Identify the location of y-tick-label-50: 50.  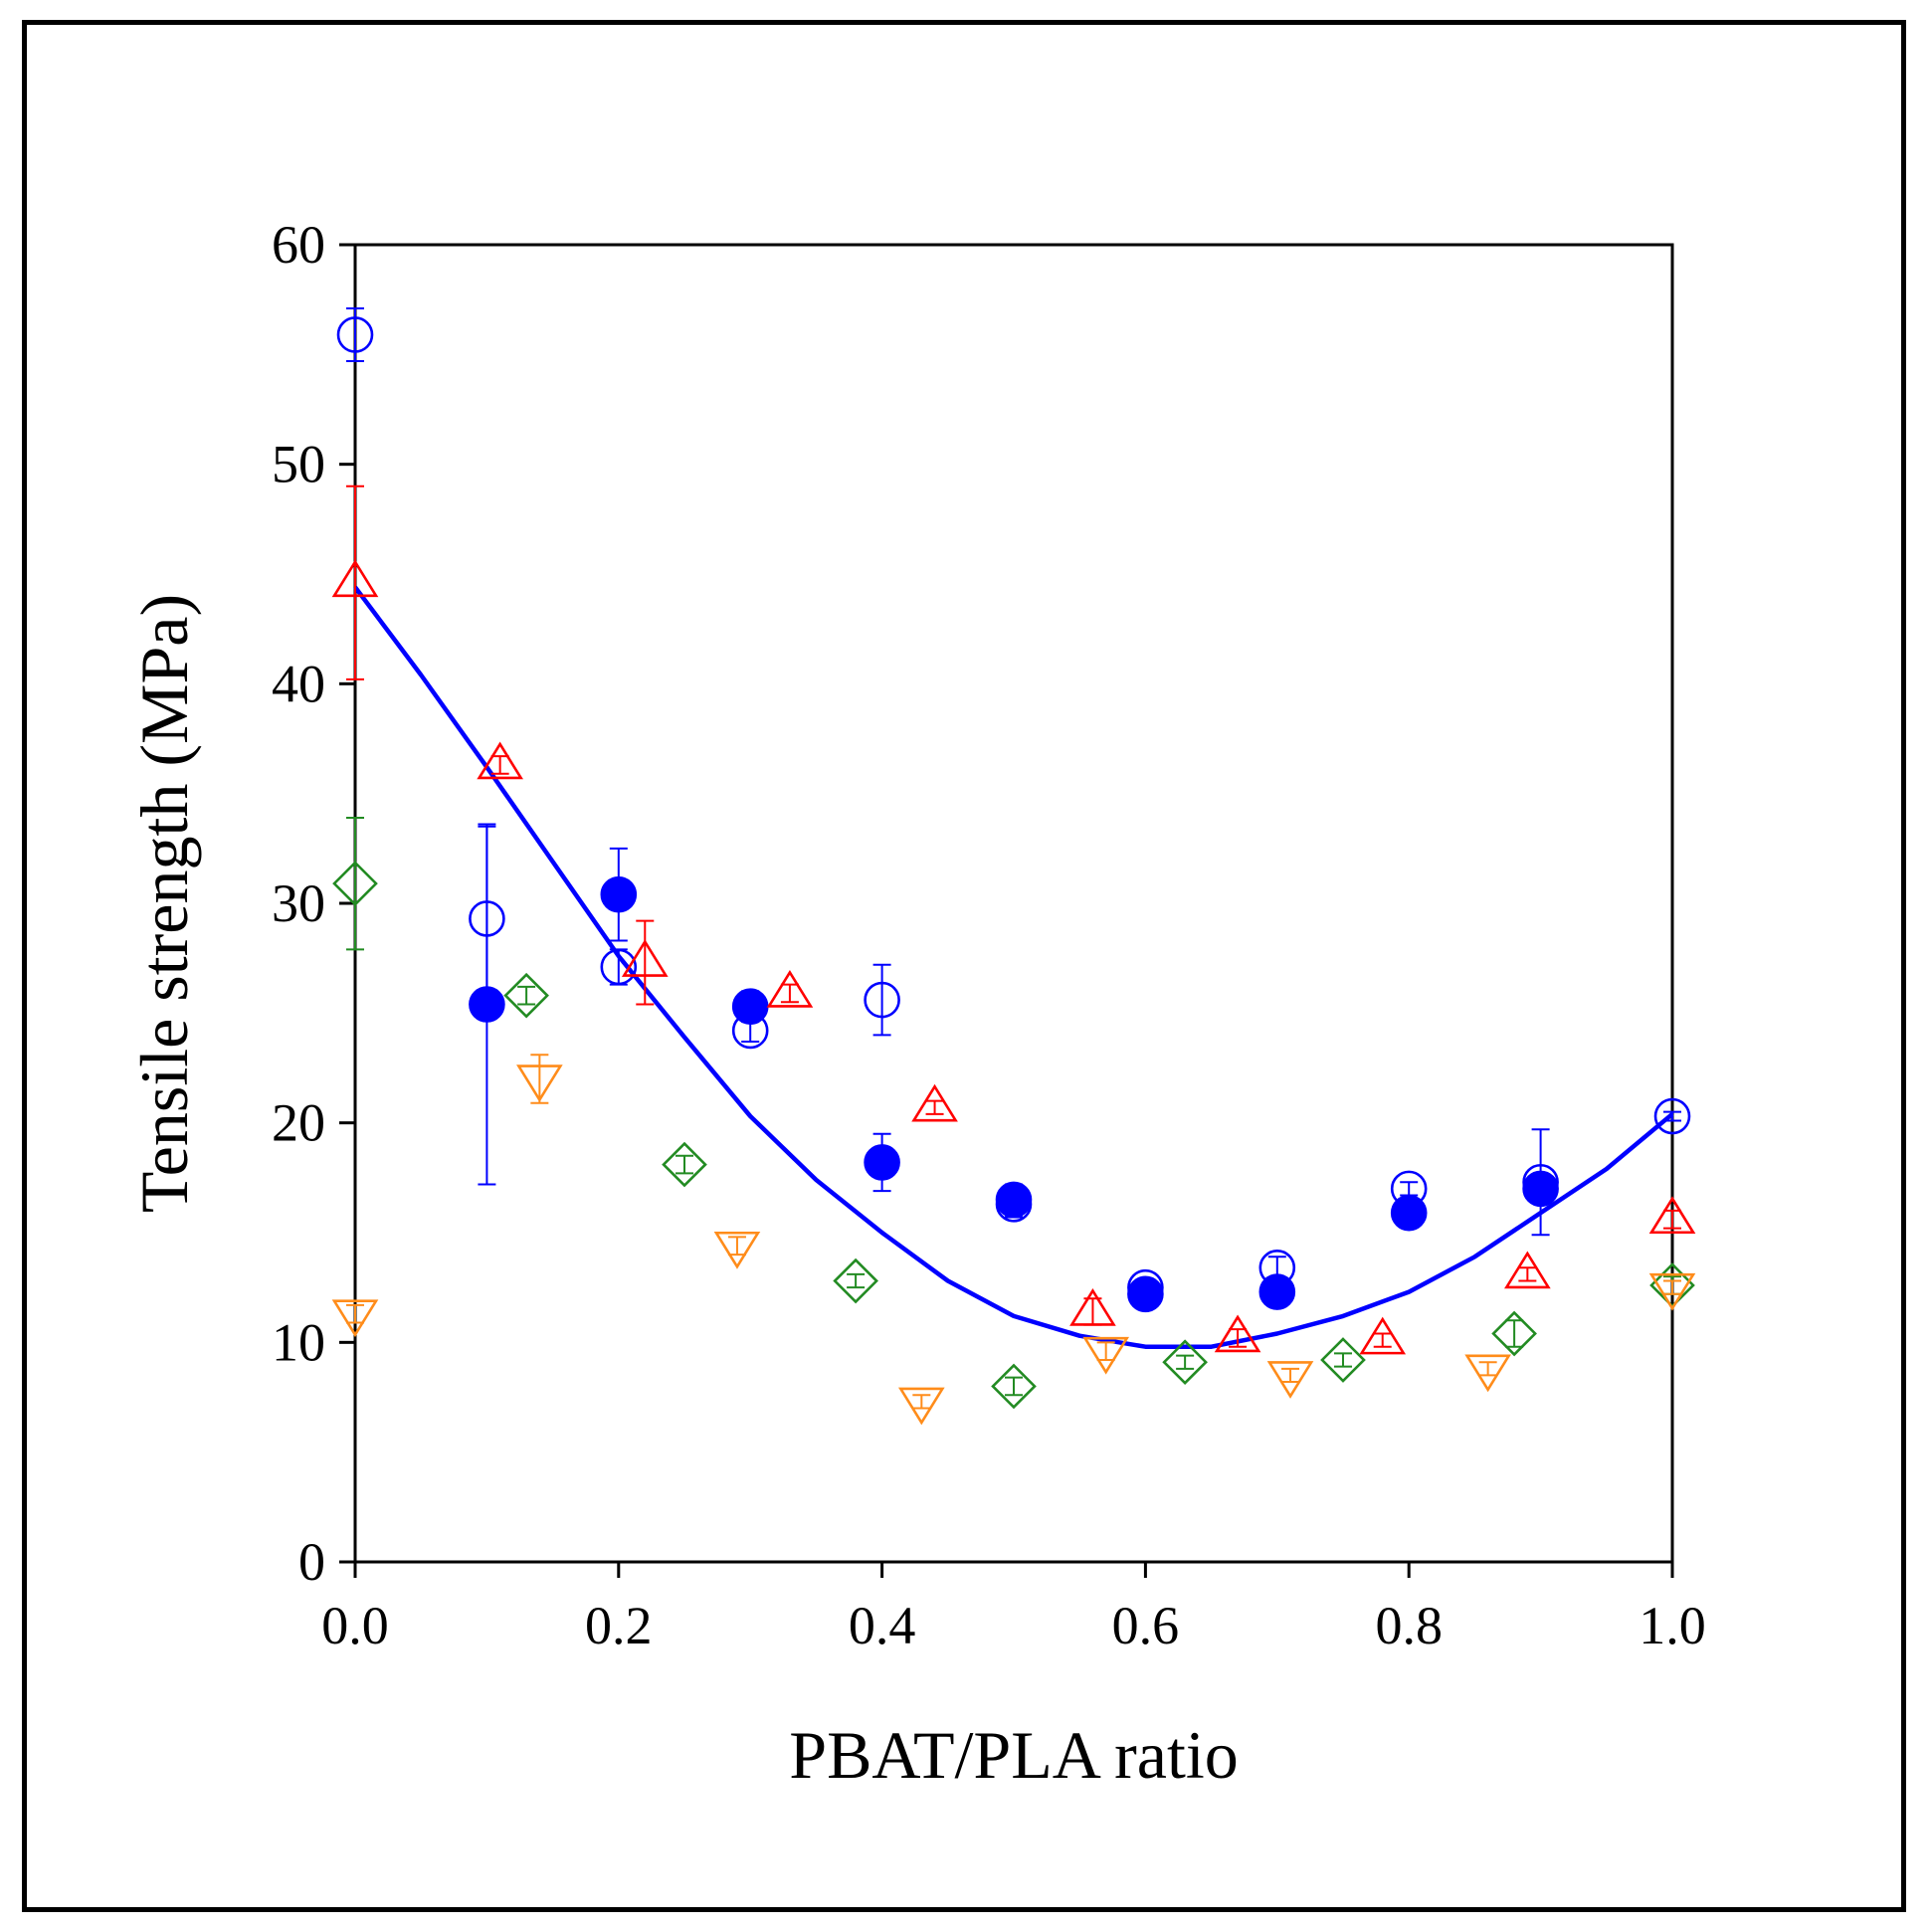
(298, 464).